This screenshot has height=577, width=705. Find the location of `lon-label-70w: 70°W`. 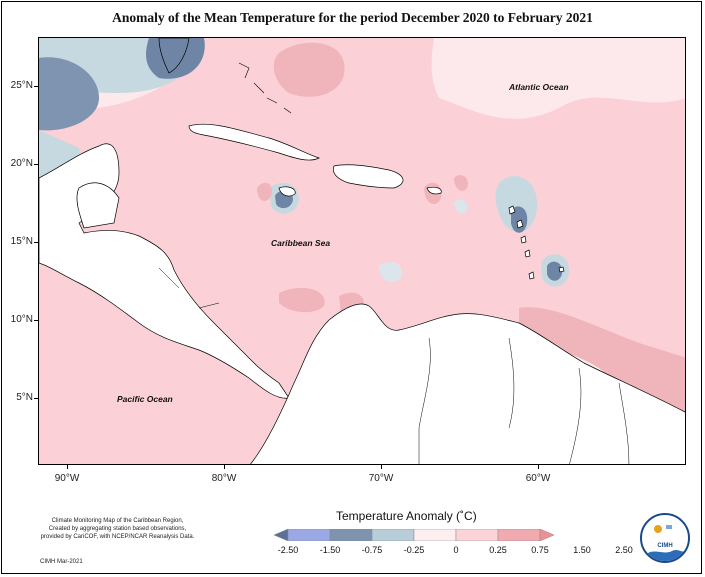

lon-label-70w: 70°W is located at coordinates (381, 478).